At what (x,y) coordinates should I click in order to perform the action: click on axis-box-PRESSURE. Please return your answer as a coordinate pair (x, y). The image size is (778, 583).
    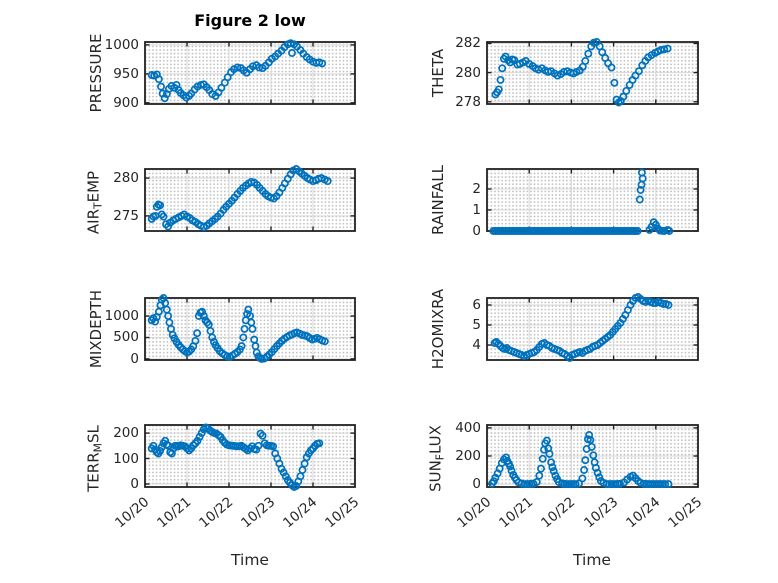
    Looking at the image, I should click on (250, 73).